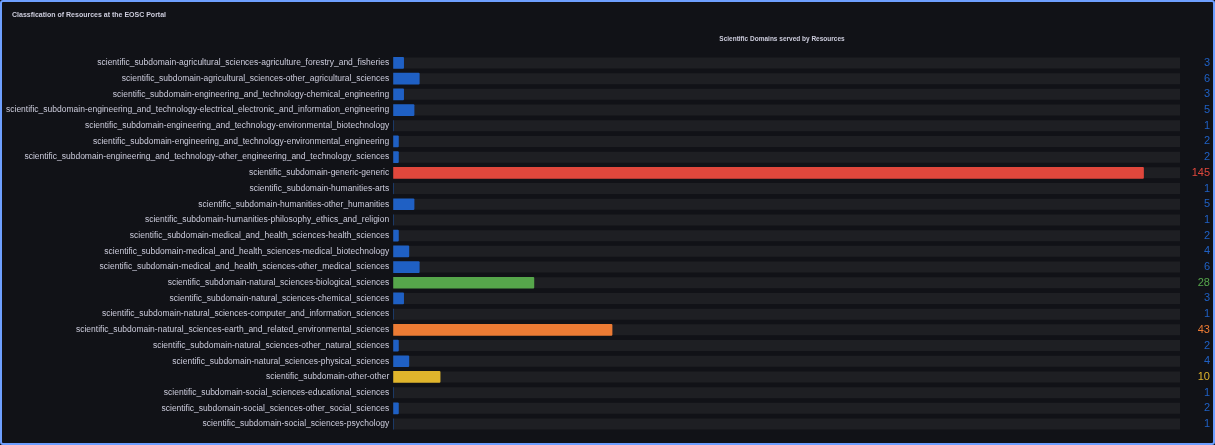 Image resolution: width=1215 pixels, height=445 pixels. Describe the element at coordinates (247, 250) in the screenshot. I see `y-tick-label: scientific_subdomain-medical_and_health_sciences-medical_biotechnology` at that location.